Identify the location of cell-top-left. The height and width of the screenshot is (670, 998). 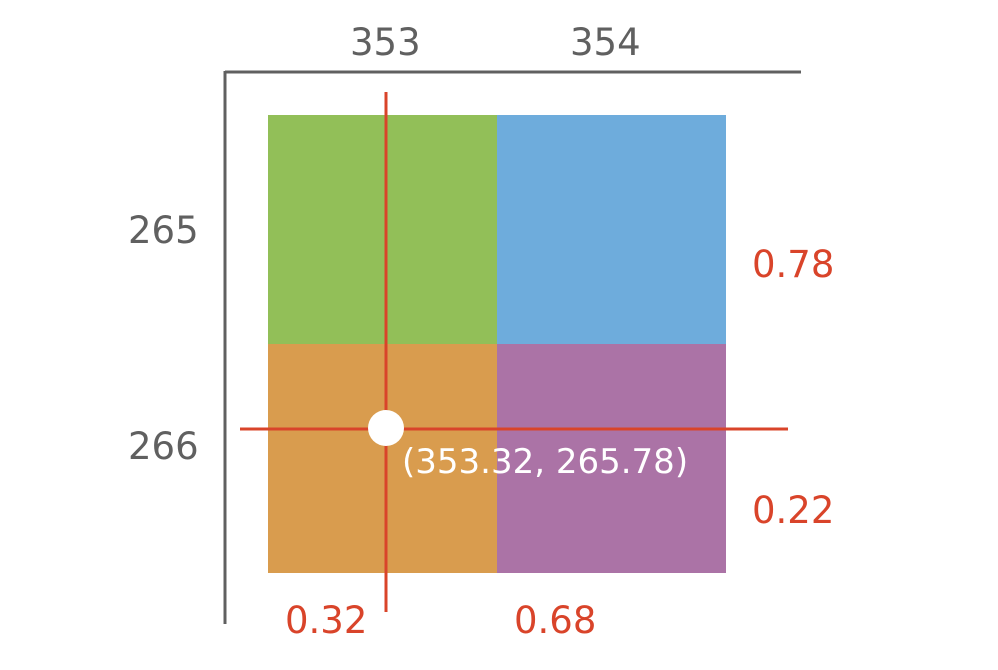
(382, 229).